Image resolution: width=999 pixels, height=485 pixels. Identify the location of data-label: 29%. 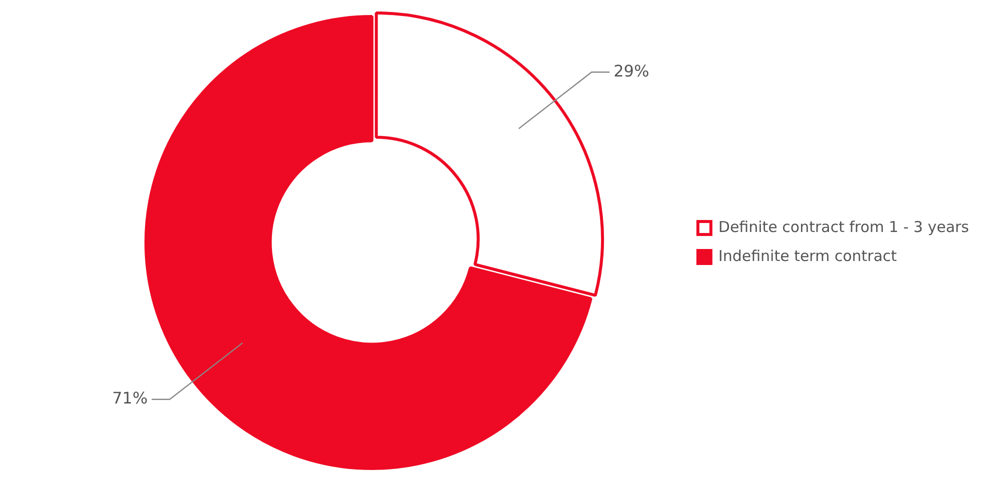
(632, 70).